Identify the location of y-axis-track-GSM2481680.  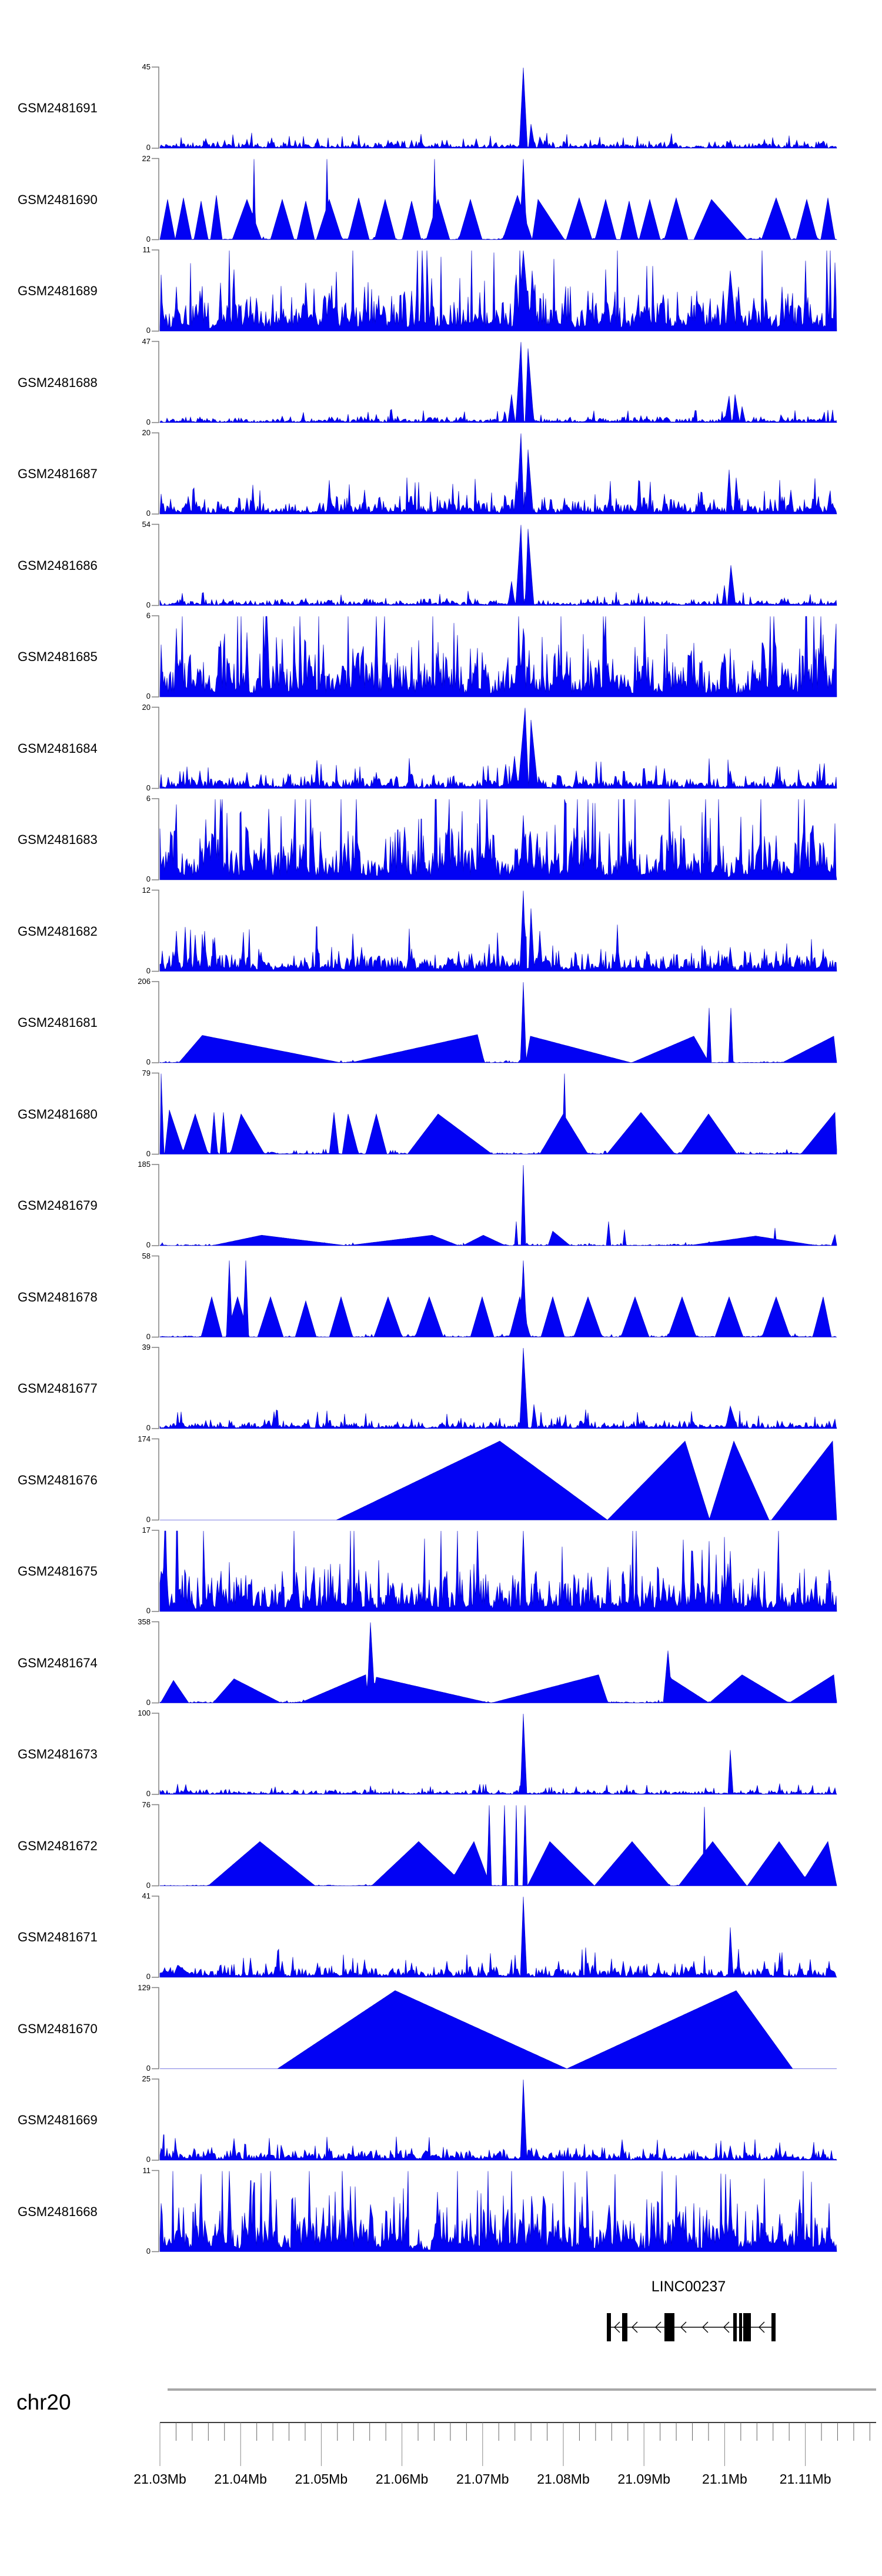
(155, 1113).